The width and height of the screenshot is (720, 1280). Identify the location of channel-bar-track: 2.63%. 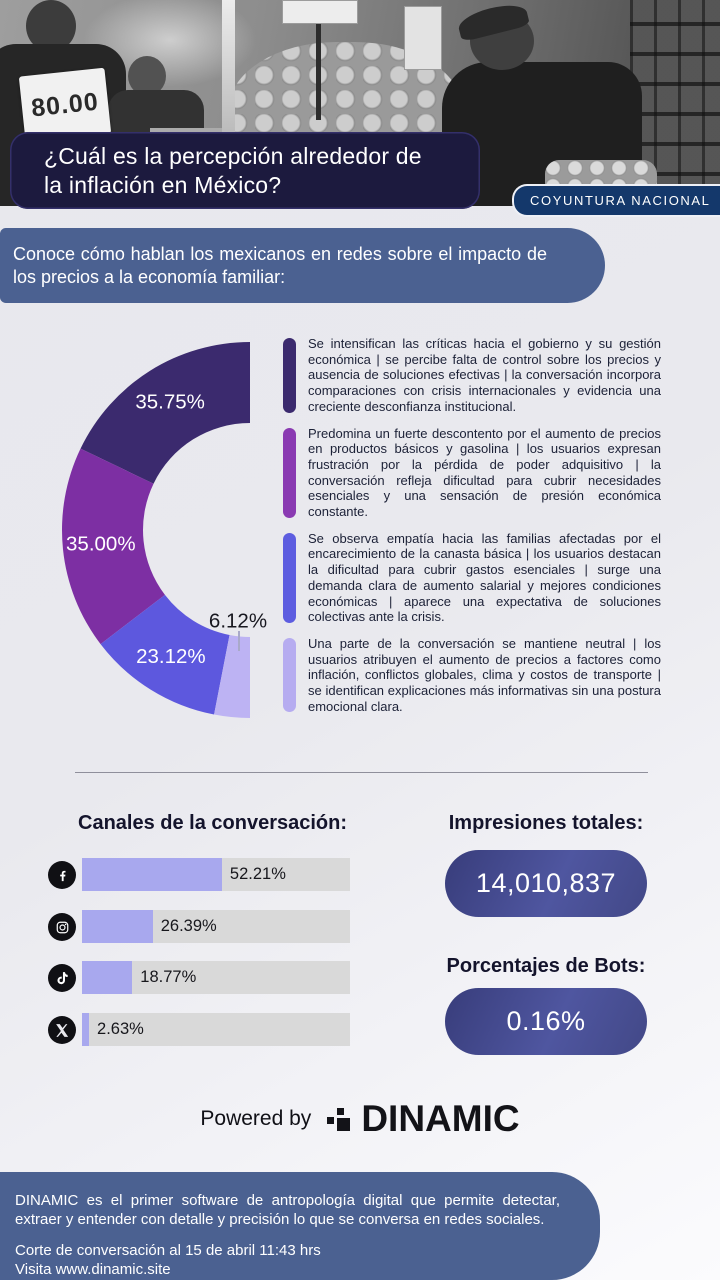
(216, 1029).